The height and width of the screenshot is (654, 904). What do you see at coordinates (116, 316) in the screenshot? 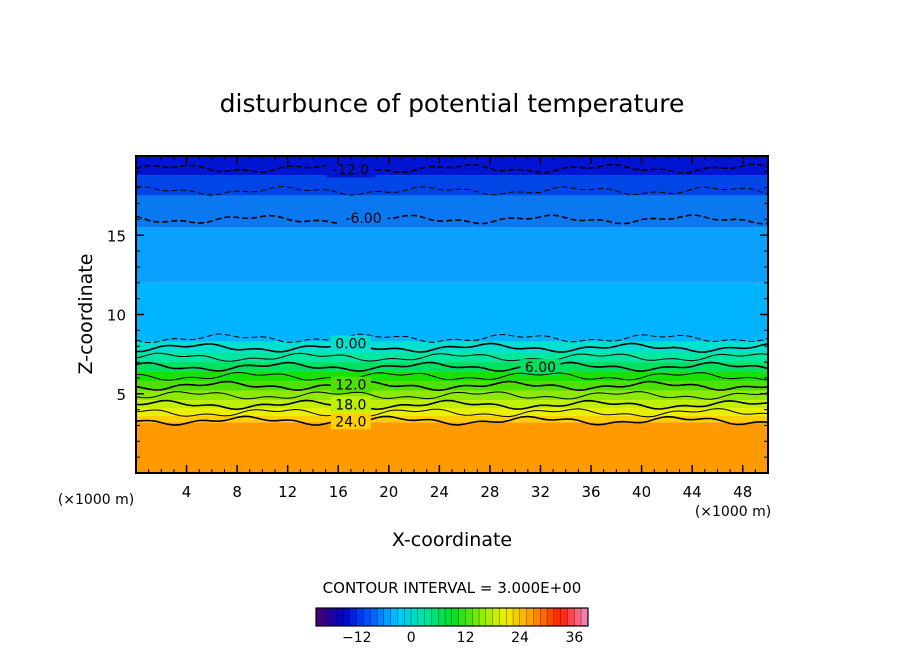
I see `y-tick-label: 10` at bounding box center [116, 316].